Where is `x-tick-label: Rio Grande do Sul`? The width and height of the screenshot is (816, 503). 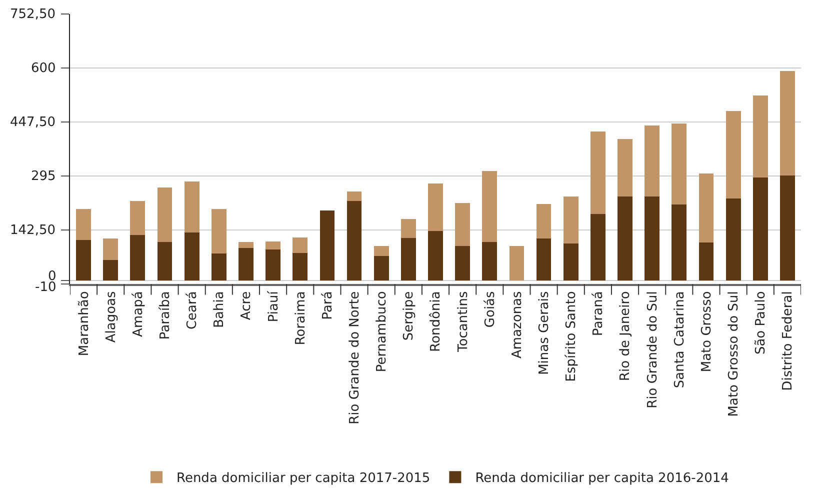
x-tick-label: Rio Grande do Sul is located at coordinates (652, 349).